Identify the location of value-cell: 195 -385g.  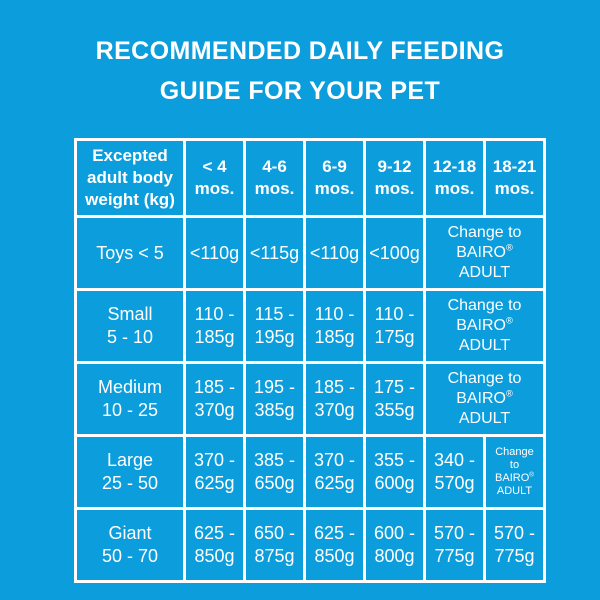
(274, 399).